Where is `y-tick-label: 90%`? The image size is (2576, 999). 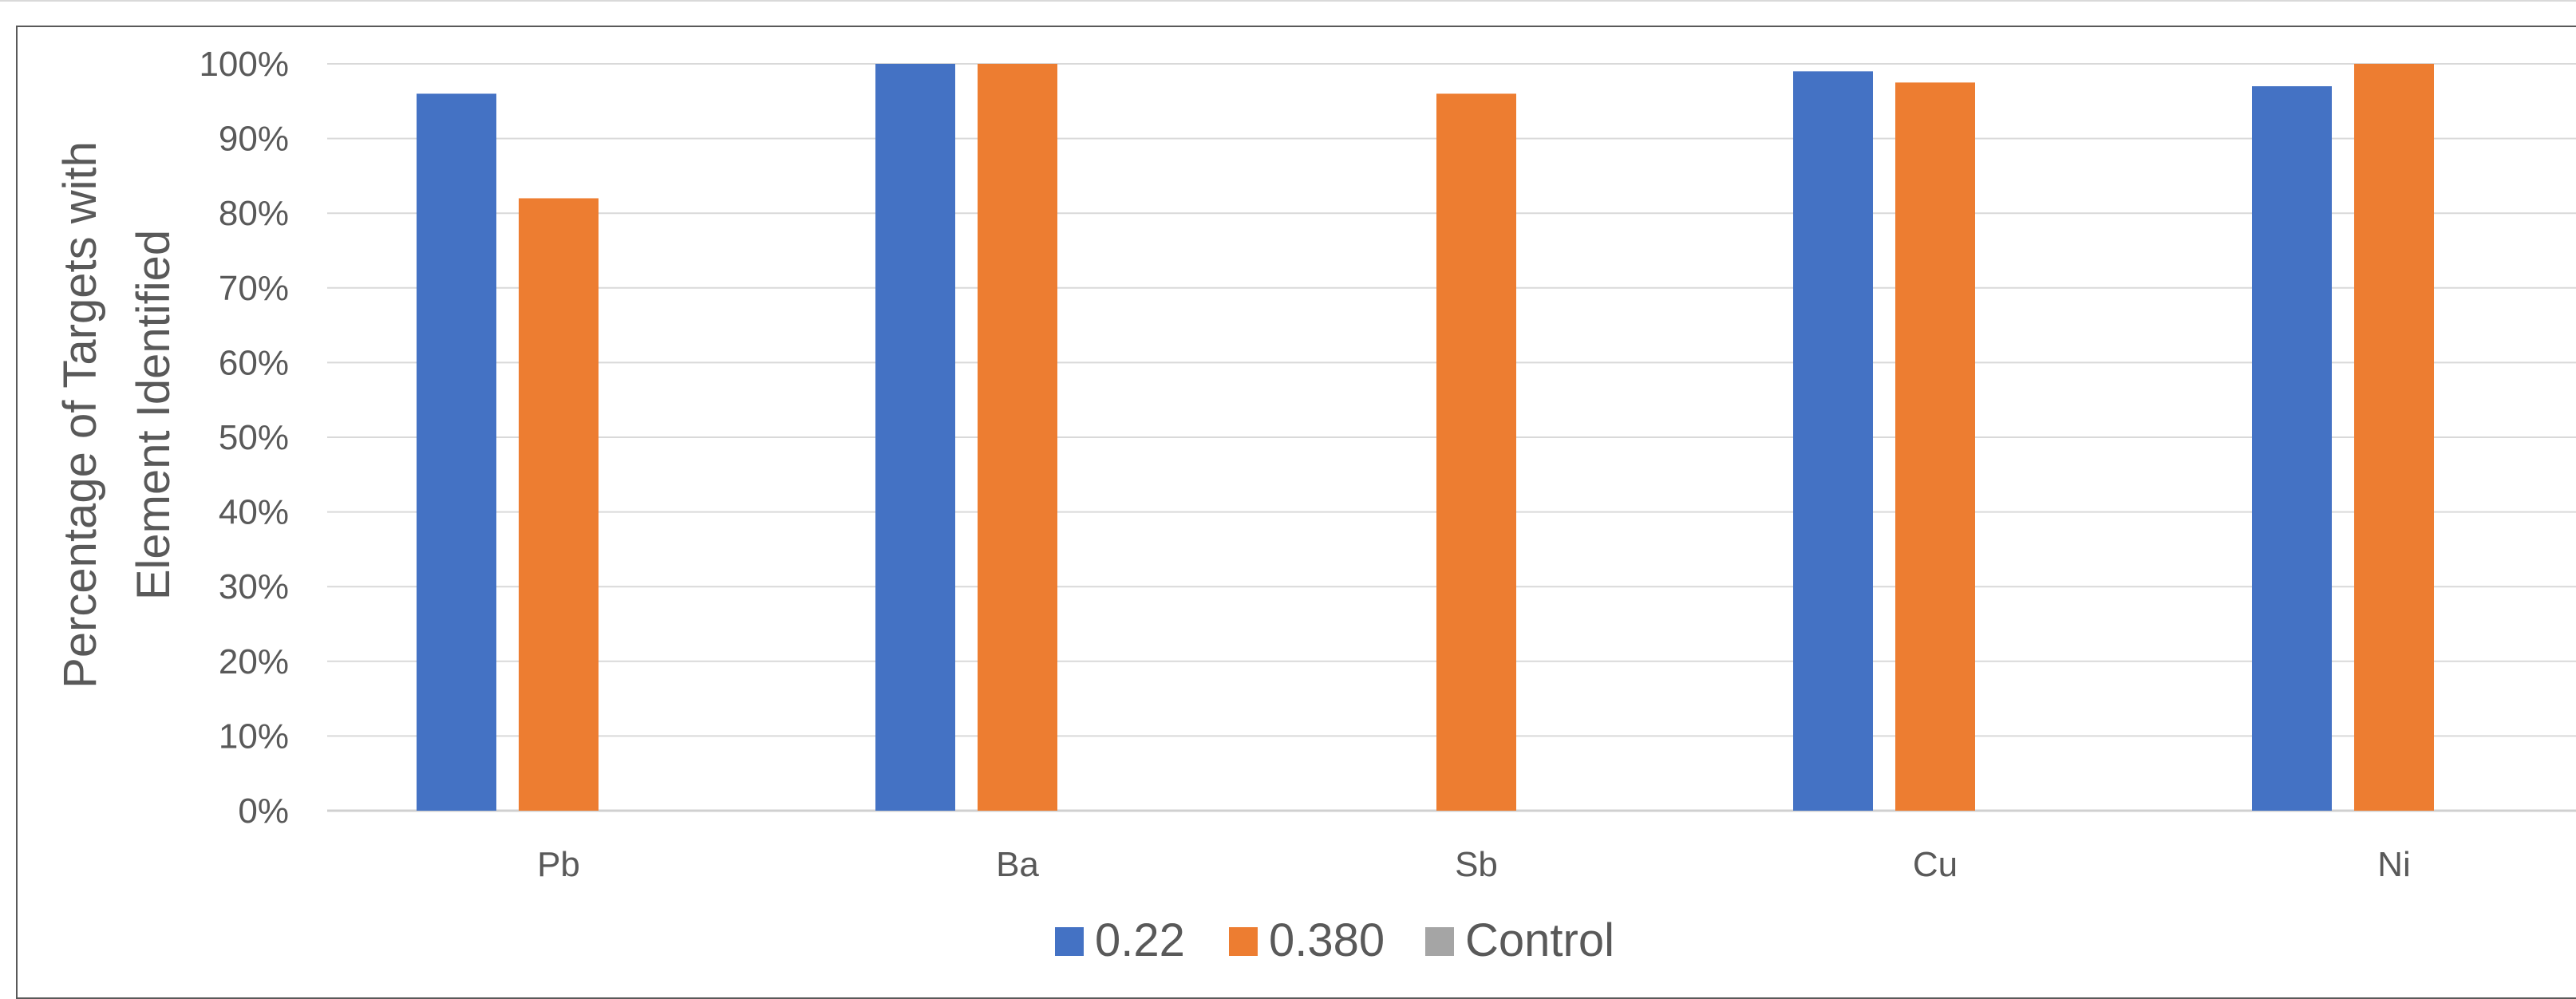
y-tick-label: 90% is located at coordinates (254, 139).